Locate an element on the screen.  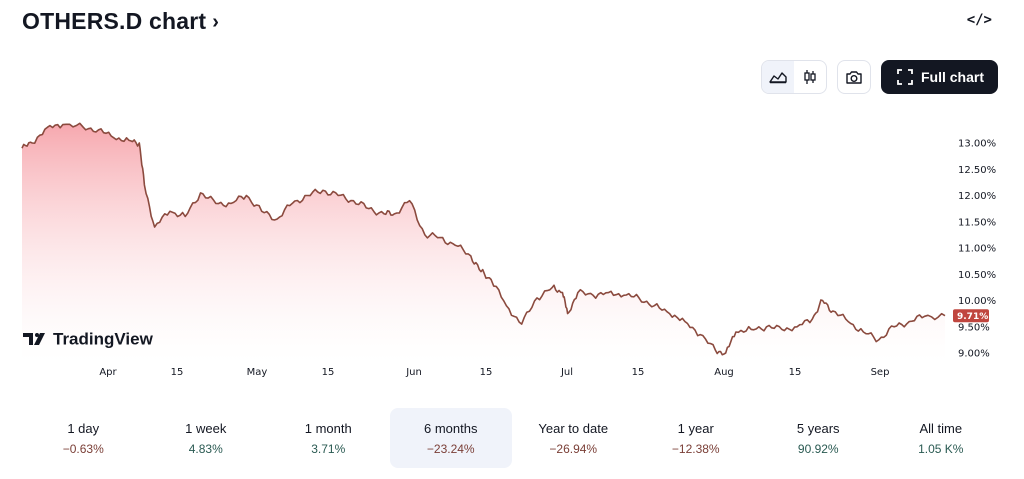
tradingview-mark-icon is located at coordinates (28, 339).